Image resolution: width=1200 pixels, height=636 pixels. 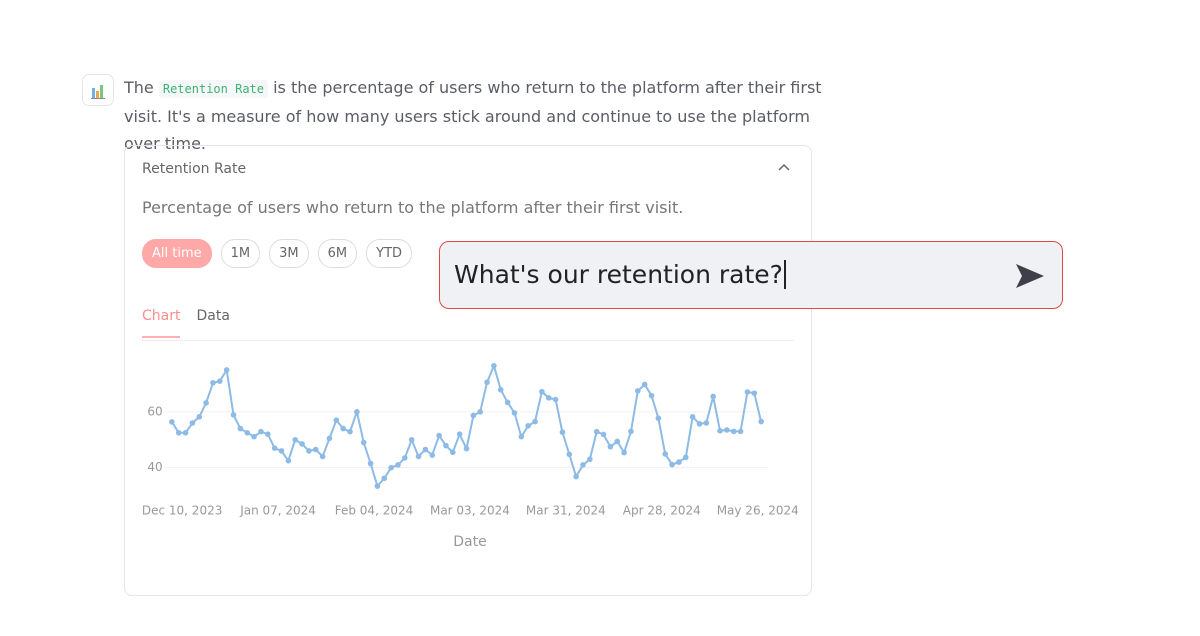 What do you see at coordinates (1030, 276) in the screenshot?
I see `send-button` at bounding box center [1030, 276].